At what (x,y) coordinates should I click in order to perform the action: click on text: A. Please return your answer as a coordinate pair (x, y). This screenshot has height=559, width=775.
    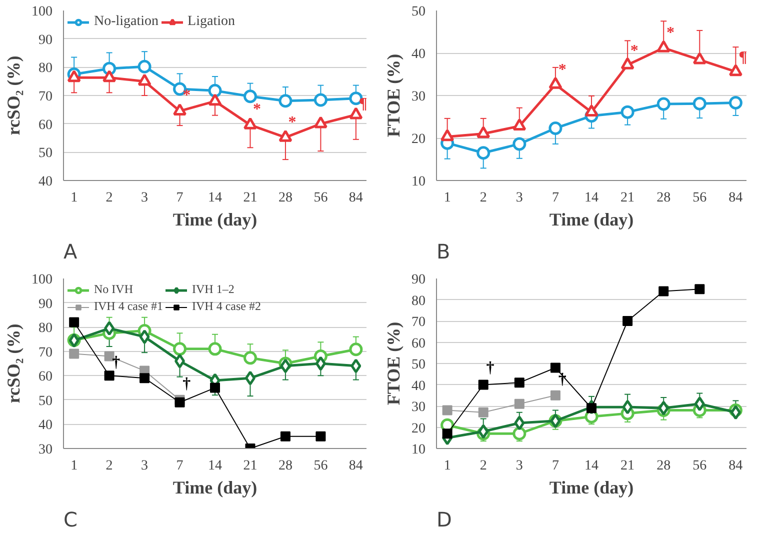
    Looking at the image, I should click on (71, 252).